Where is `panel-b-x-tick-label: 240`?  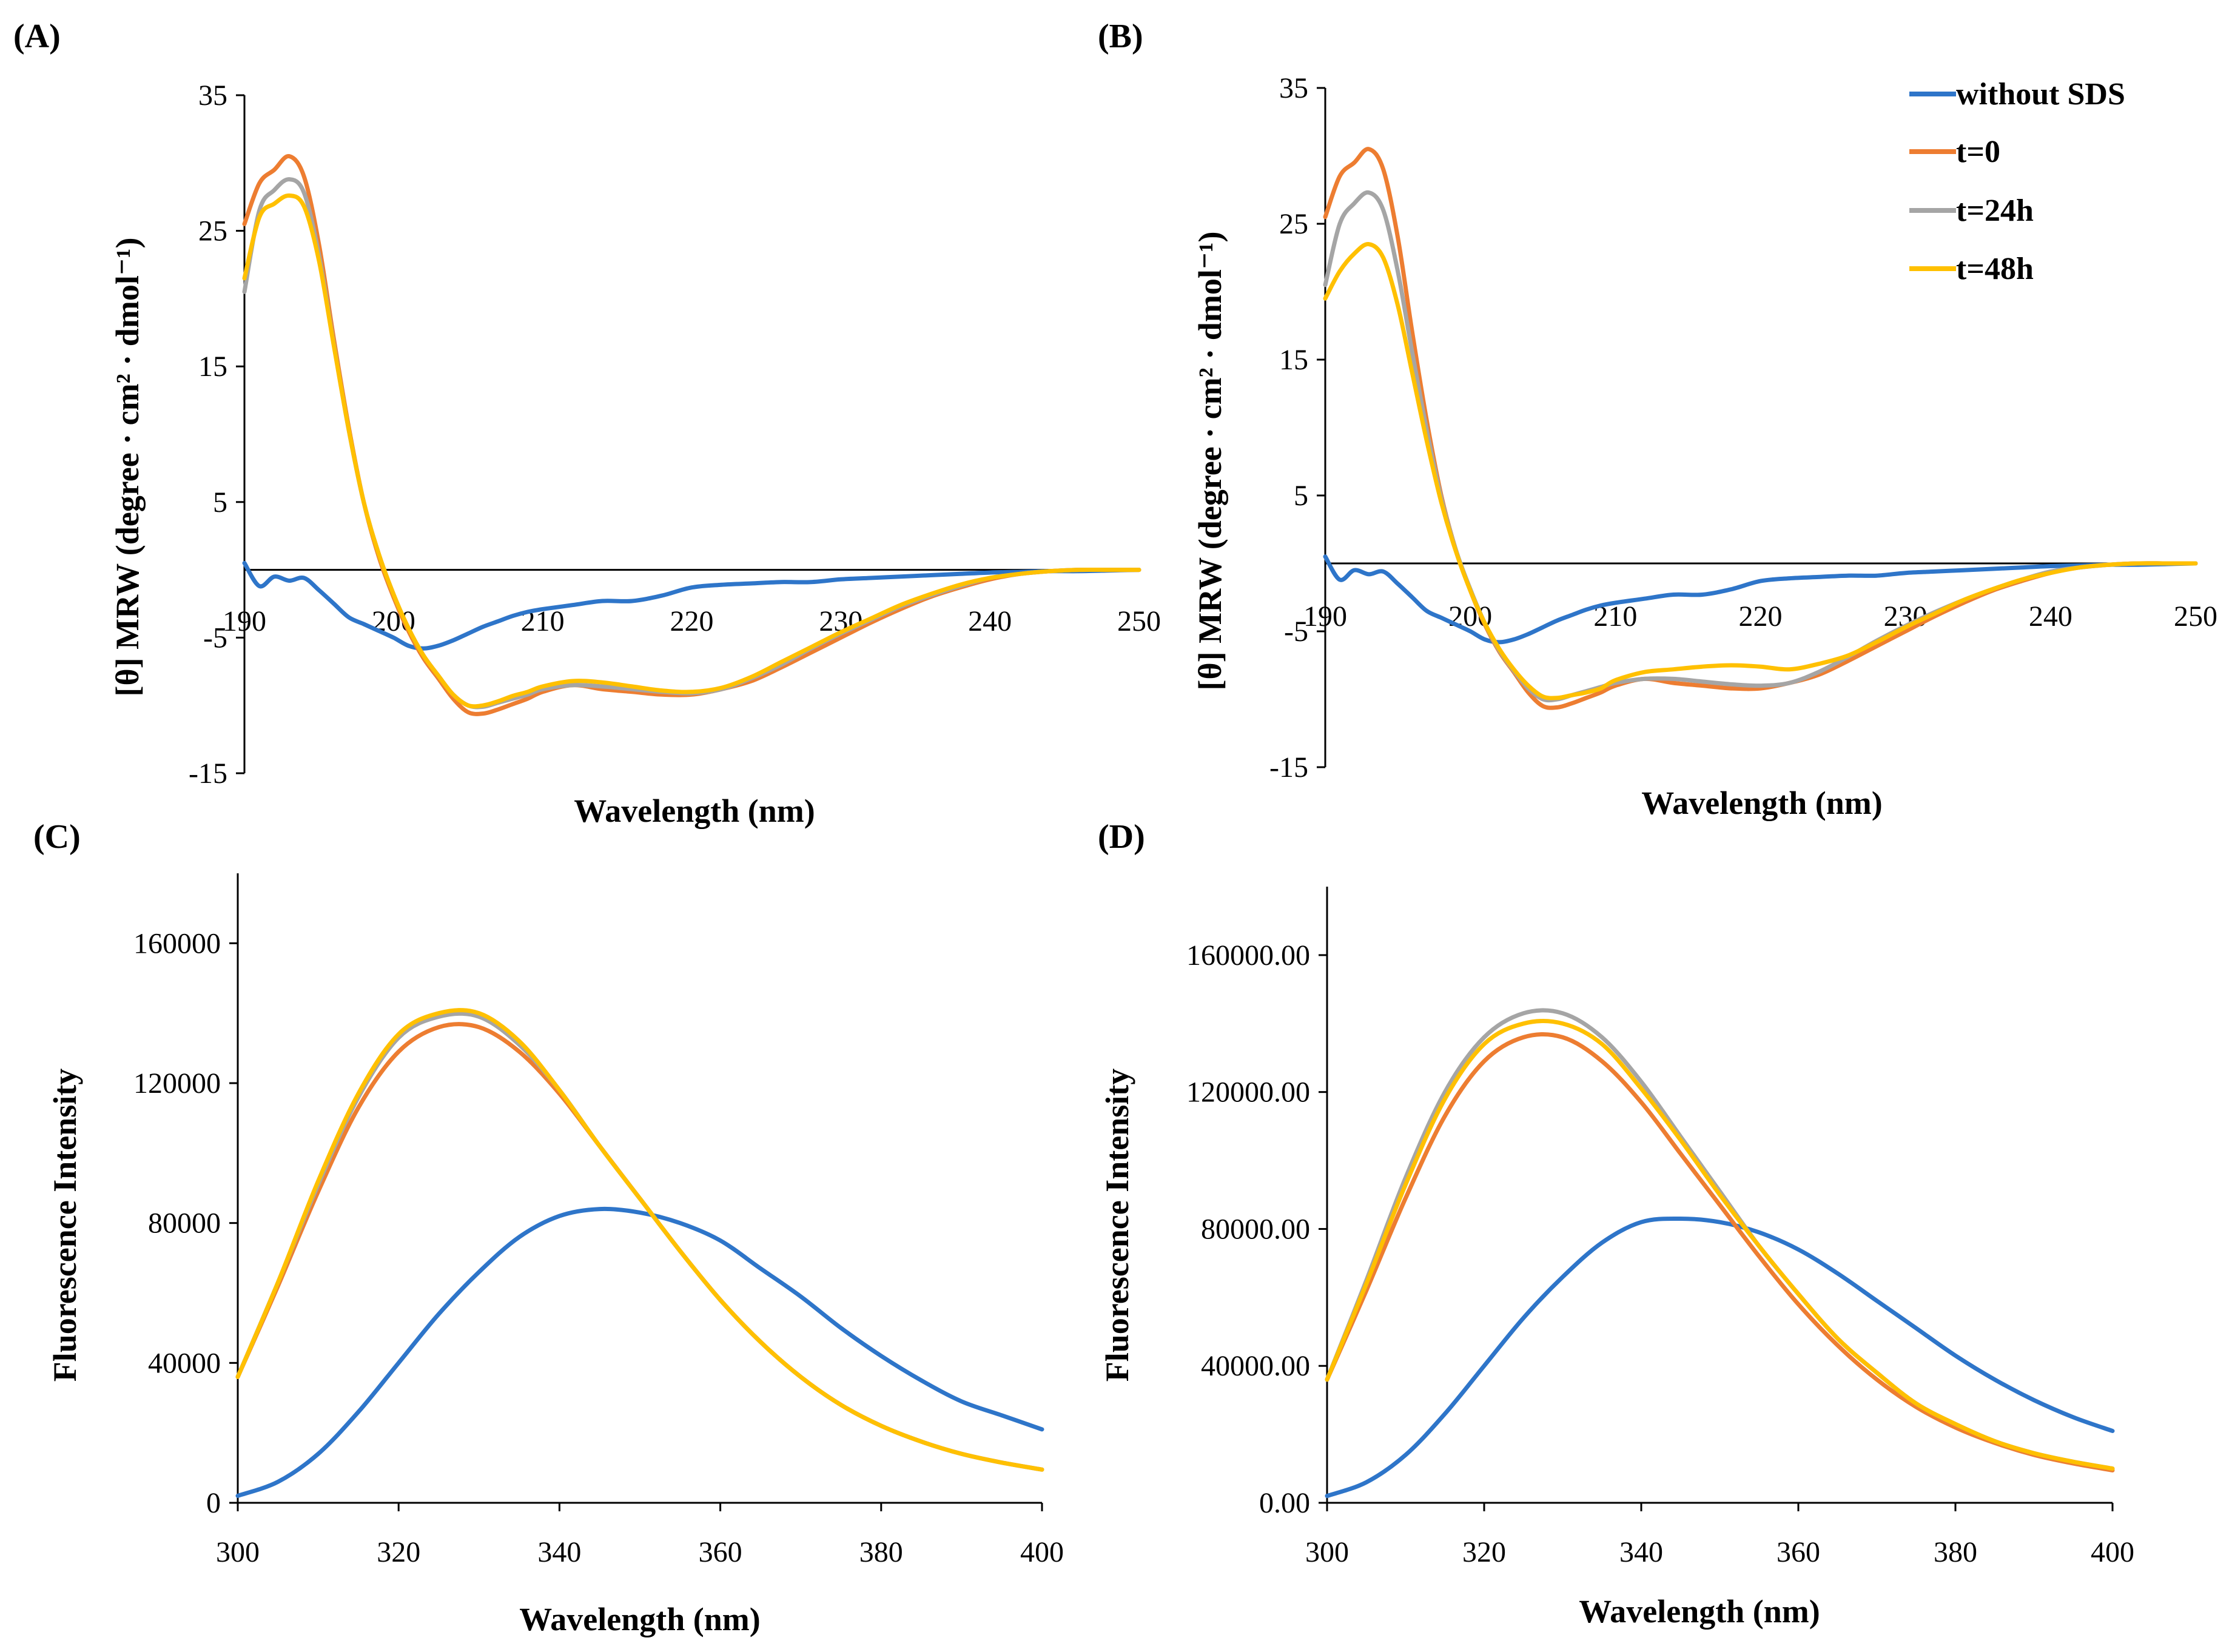 panel-b-x-tick-label: 240 is located at coordinates (2051, 617).